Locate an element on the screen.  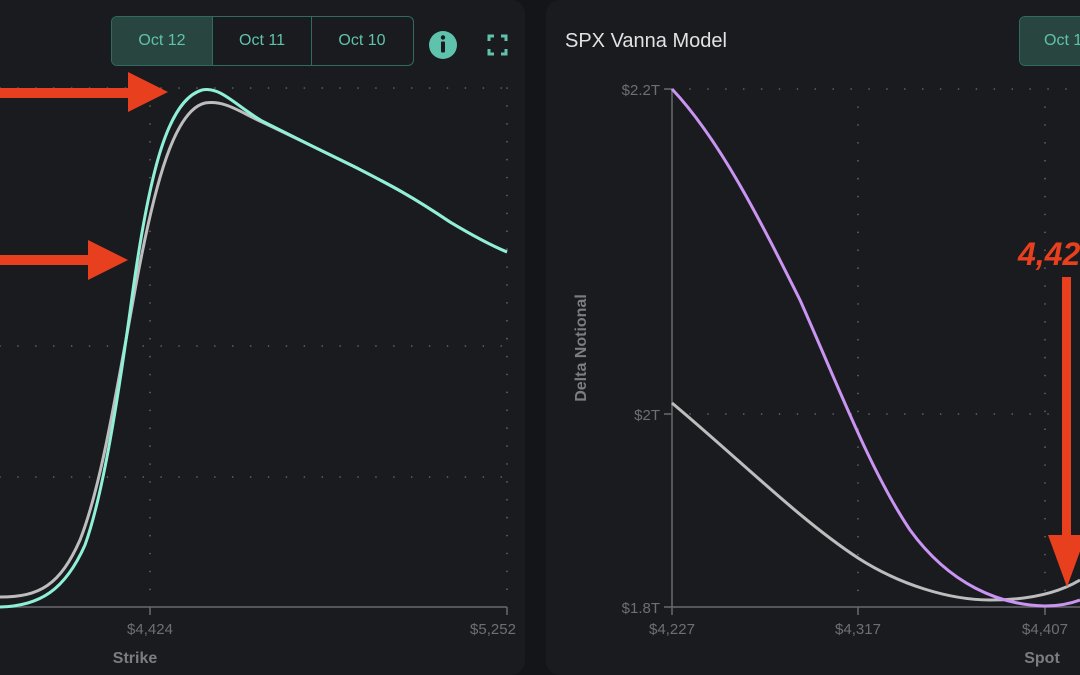
tab-oct-10: Oct 10 is located at coordinates (362, 40).